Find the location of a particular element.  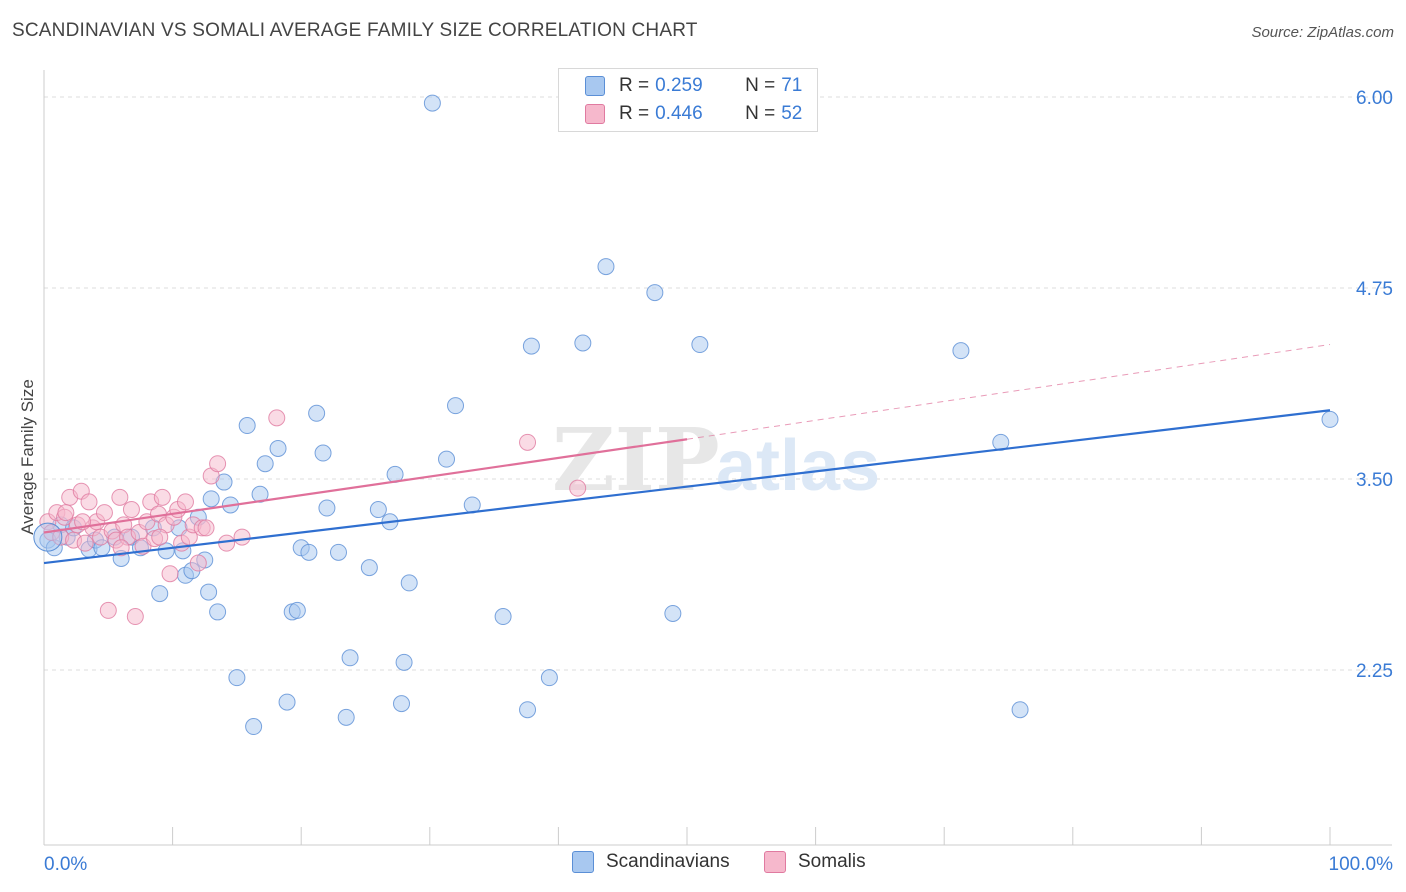

legend-item-scandinavians: Scandinavians is located at coordinates (651, 862).